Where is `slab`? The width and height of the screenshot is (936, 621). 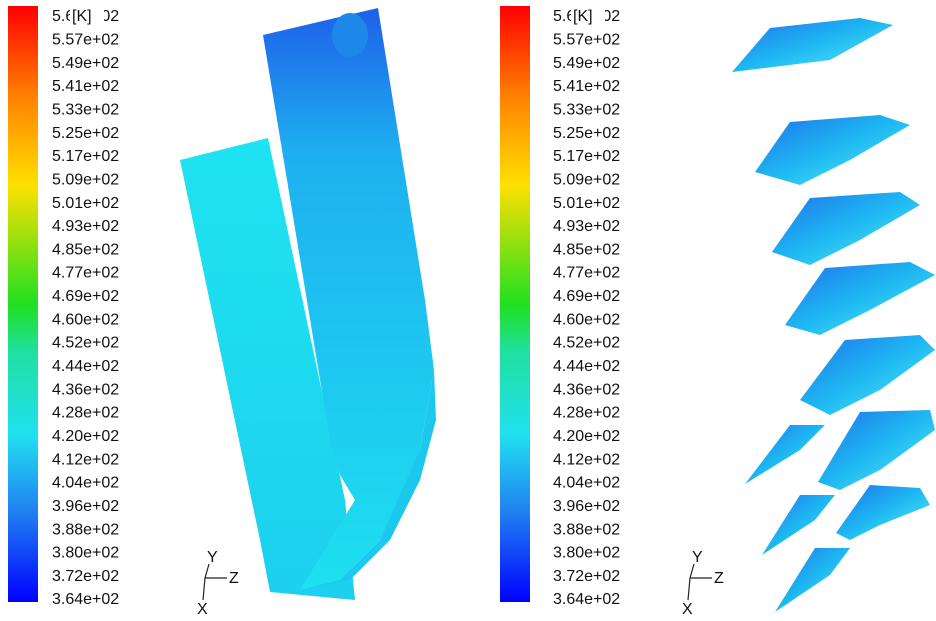
slab is located at coordinates (267, 369).